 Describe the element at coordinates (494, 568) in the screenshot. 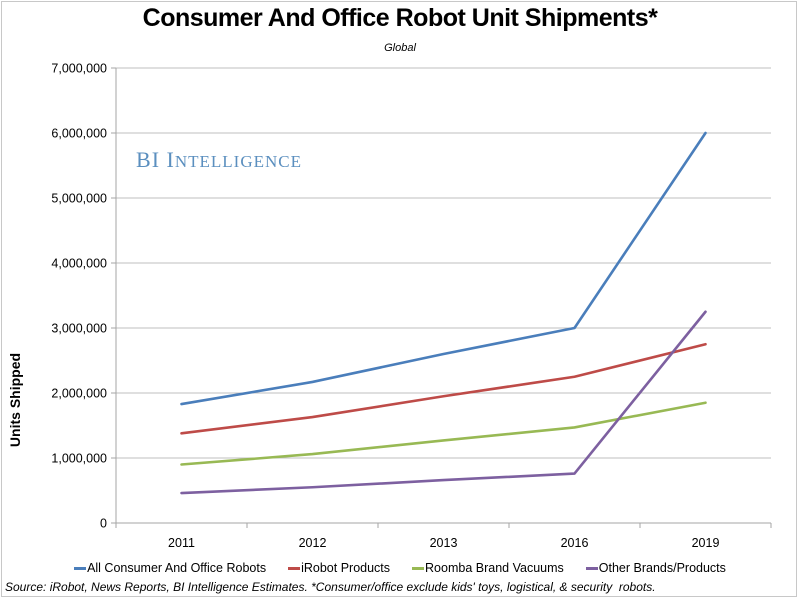

I see `legend-label: Roomba Brand Vacuums` at that location.